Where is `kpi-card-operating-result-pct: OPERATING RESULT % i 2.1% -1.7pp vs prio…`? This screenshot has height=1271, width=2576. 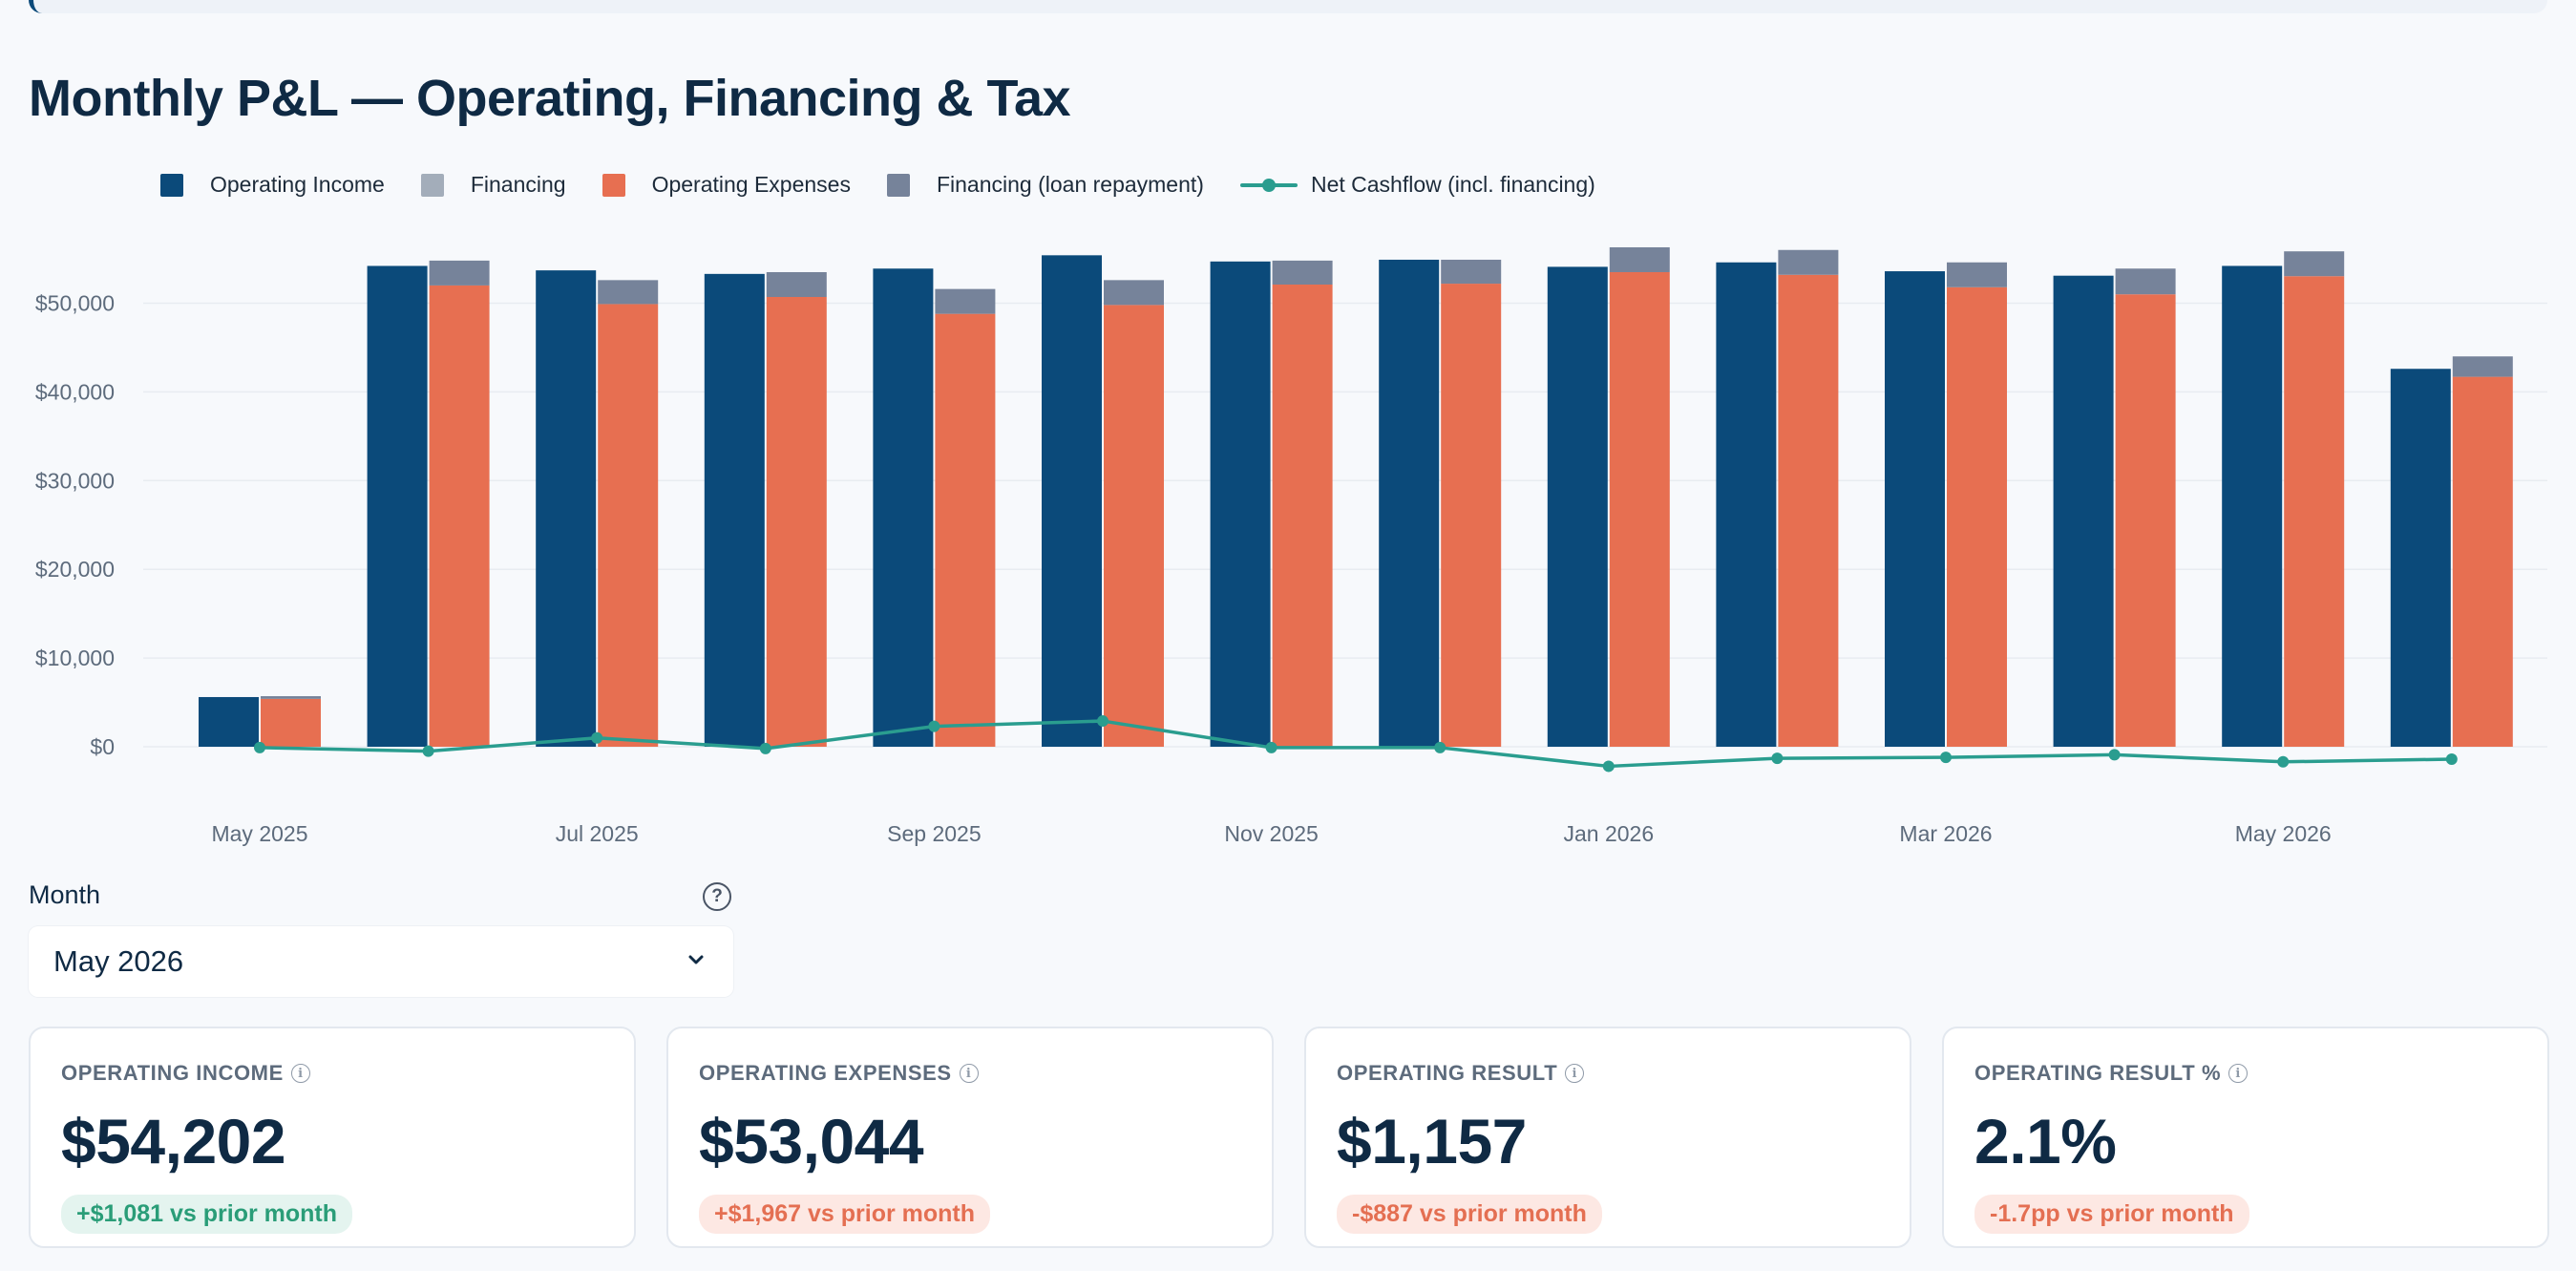 kpi-card-operating-result-pct: OPERATING RESULT % i 2.1% -1.7pp vs prio… is located at coordinates (2245, 1137).